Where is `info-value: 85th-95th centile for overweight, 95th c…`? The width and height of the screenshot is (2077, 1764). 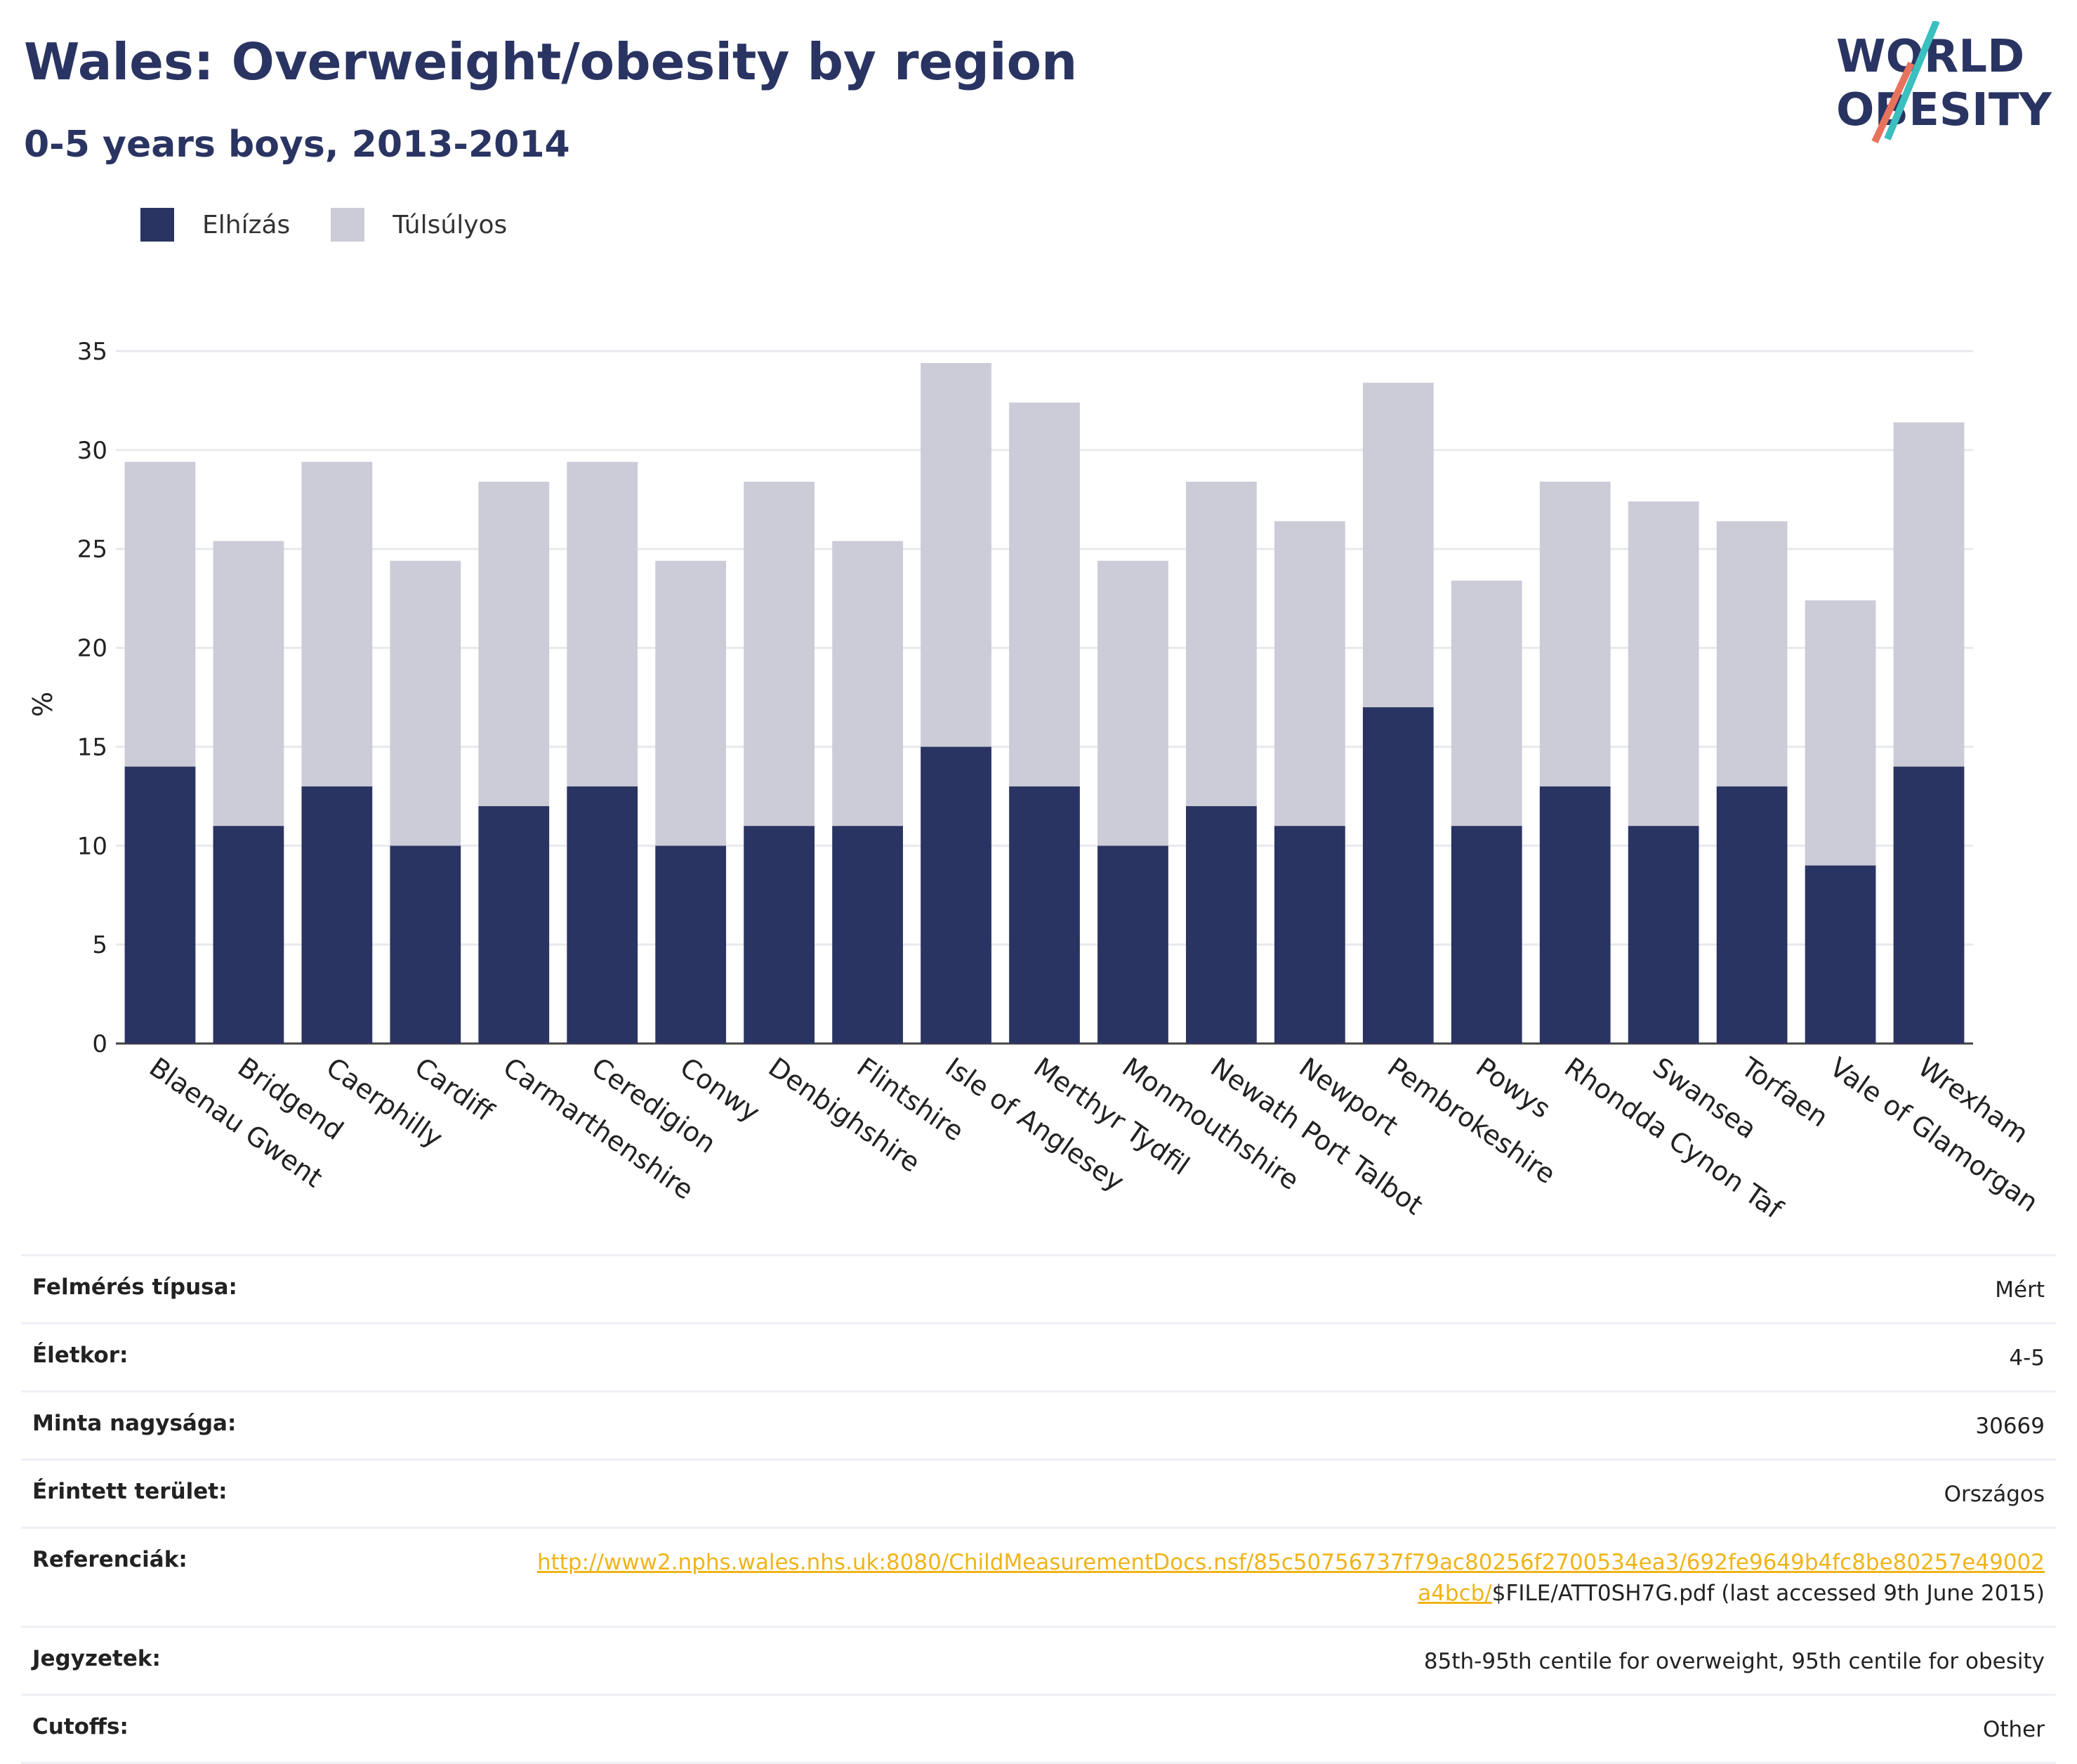
info-value: 85th-95th centile for overweight, 95th c… is located at coordinates (1734, 1661).